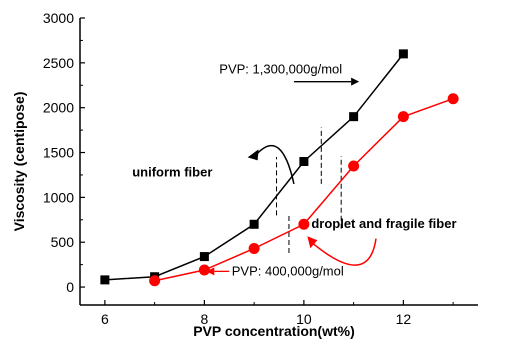 The image size is (505, 342). I want to click on y-tick-label: 500, so click(63, 242).